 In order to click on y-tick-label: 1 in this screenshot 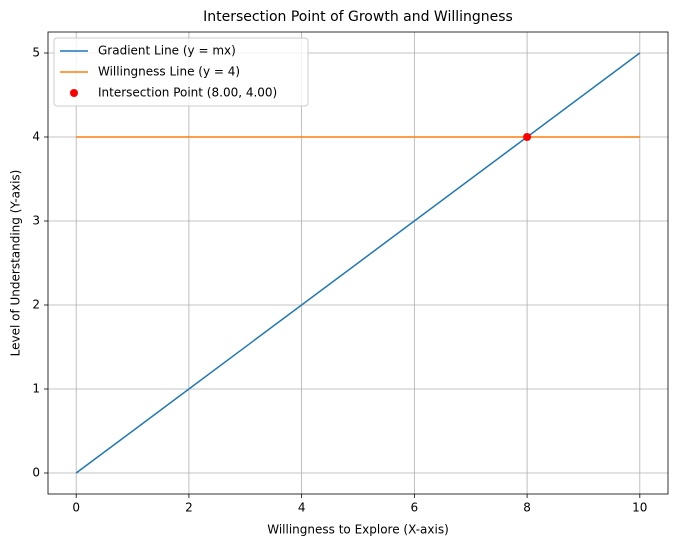, I will do `click(36, 389)`.